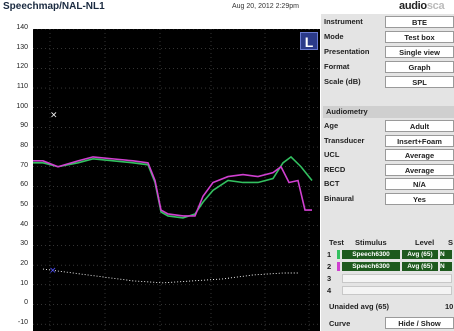  I want to click on setting-value: Graph, so click(419, 67).